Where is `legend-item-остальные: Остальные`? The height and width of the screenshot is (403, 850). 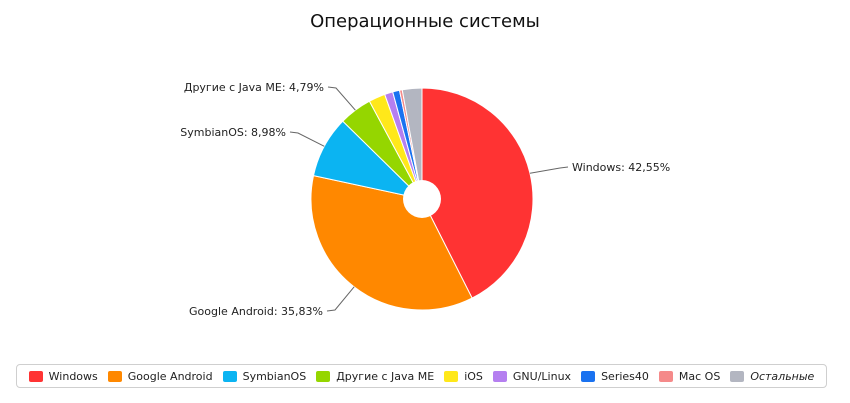
legend-item-остальные: Остальные is located at coordinates (772, 376).